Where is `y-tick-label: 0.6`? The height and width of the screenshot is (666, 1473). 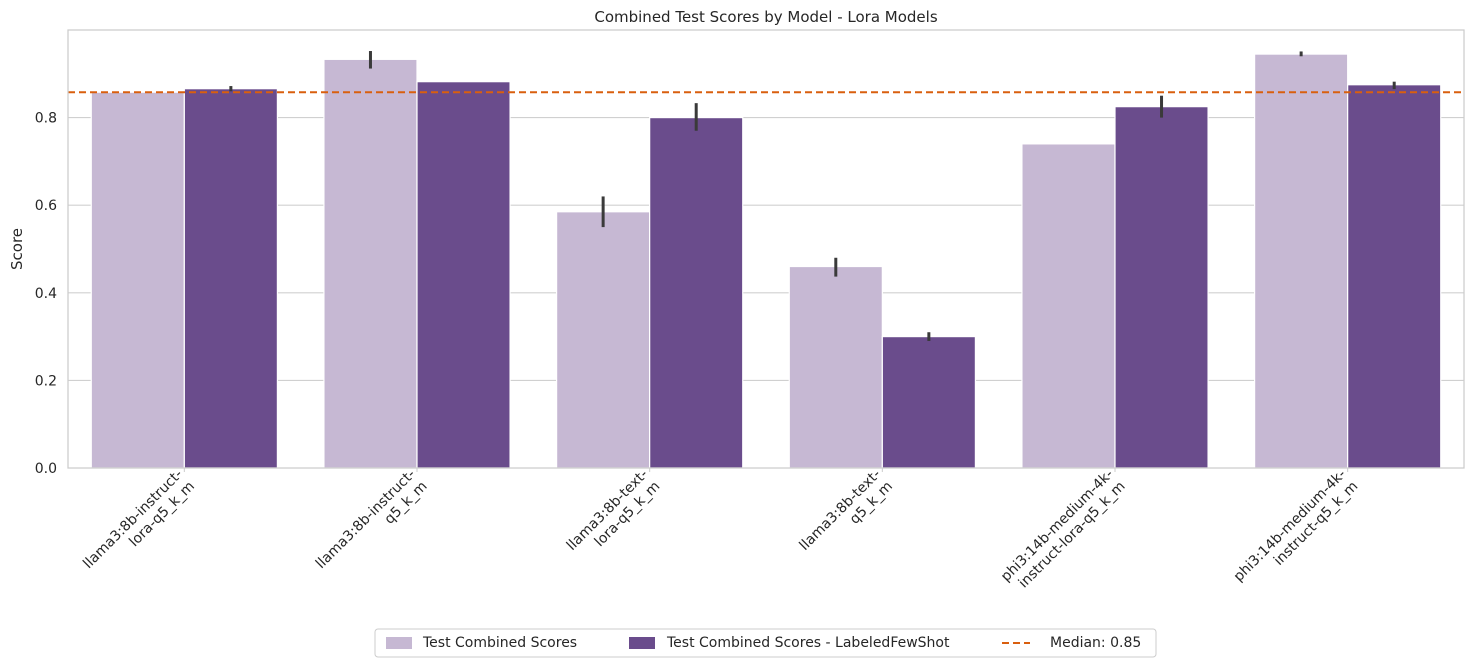 y-tick-label: 0.6 is located at coordinates (46, 206).